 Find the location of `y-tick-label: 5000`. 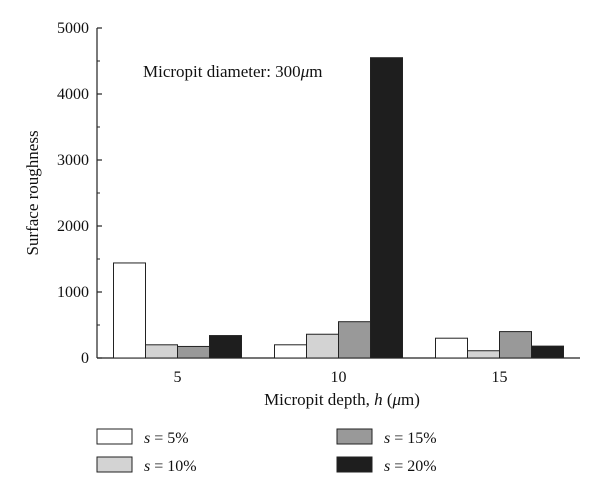

y-tick-label: 5000 is located at coordinates (73, 28).